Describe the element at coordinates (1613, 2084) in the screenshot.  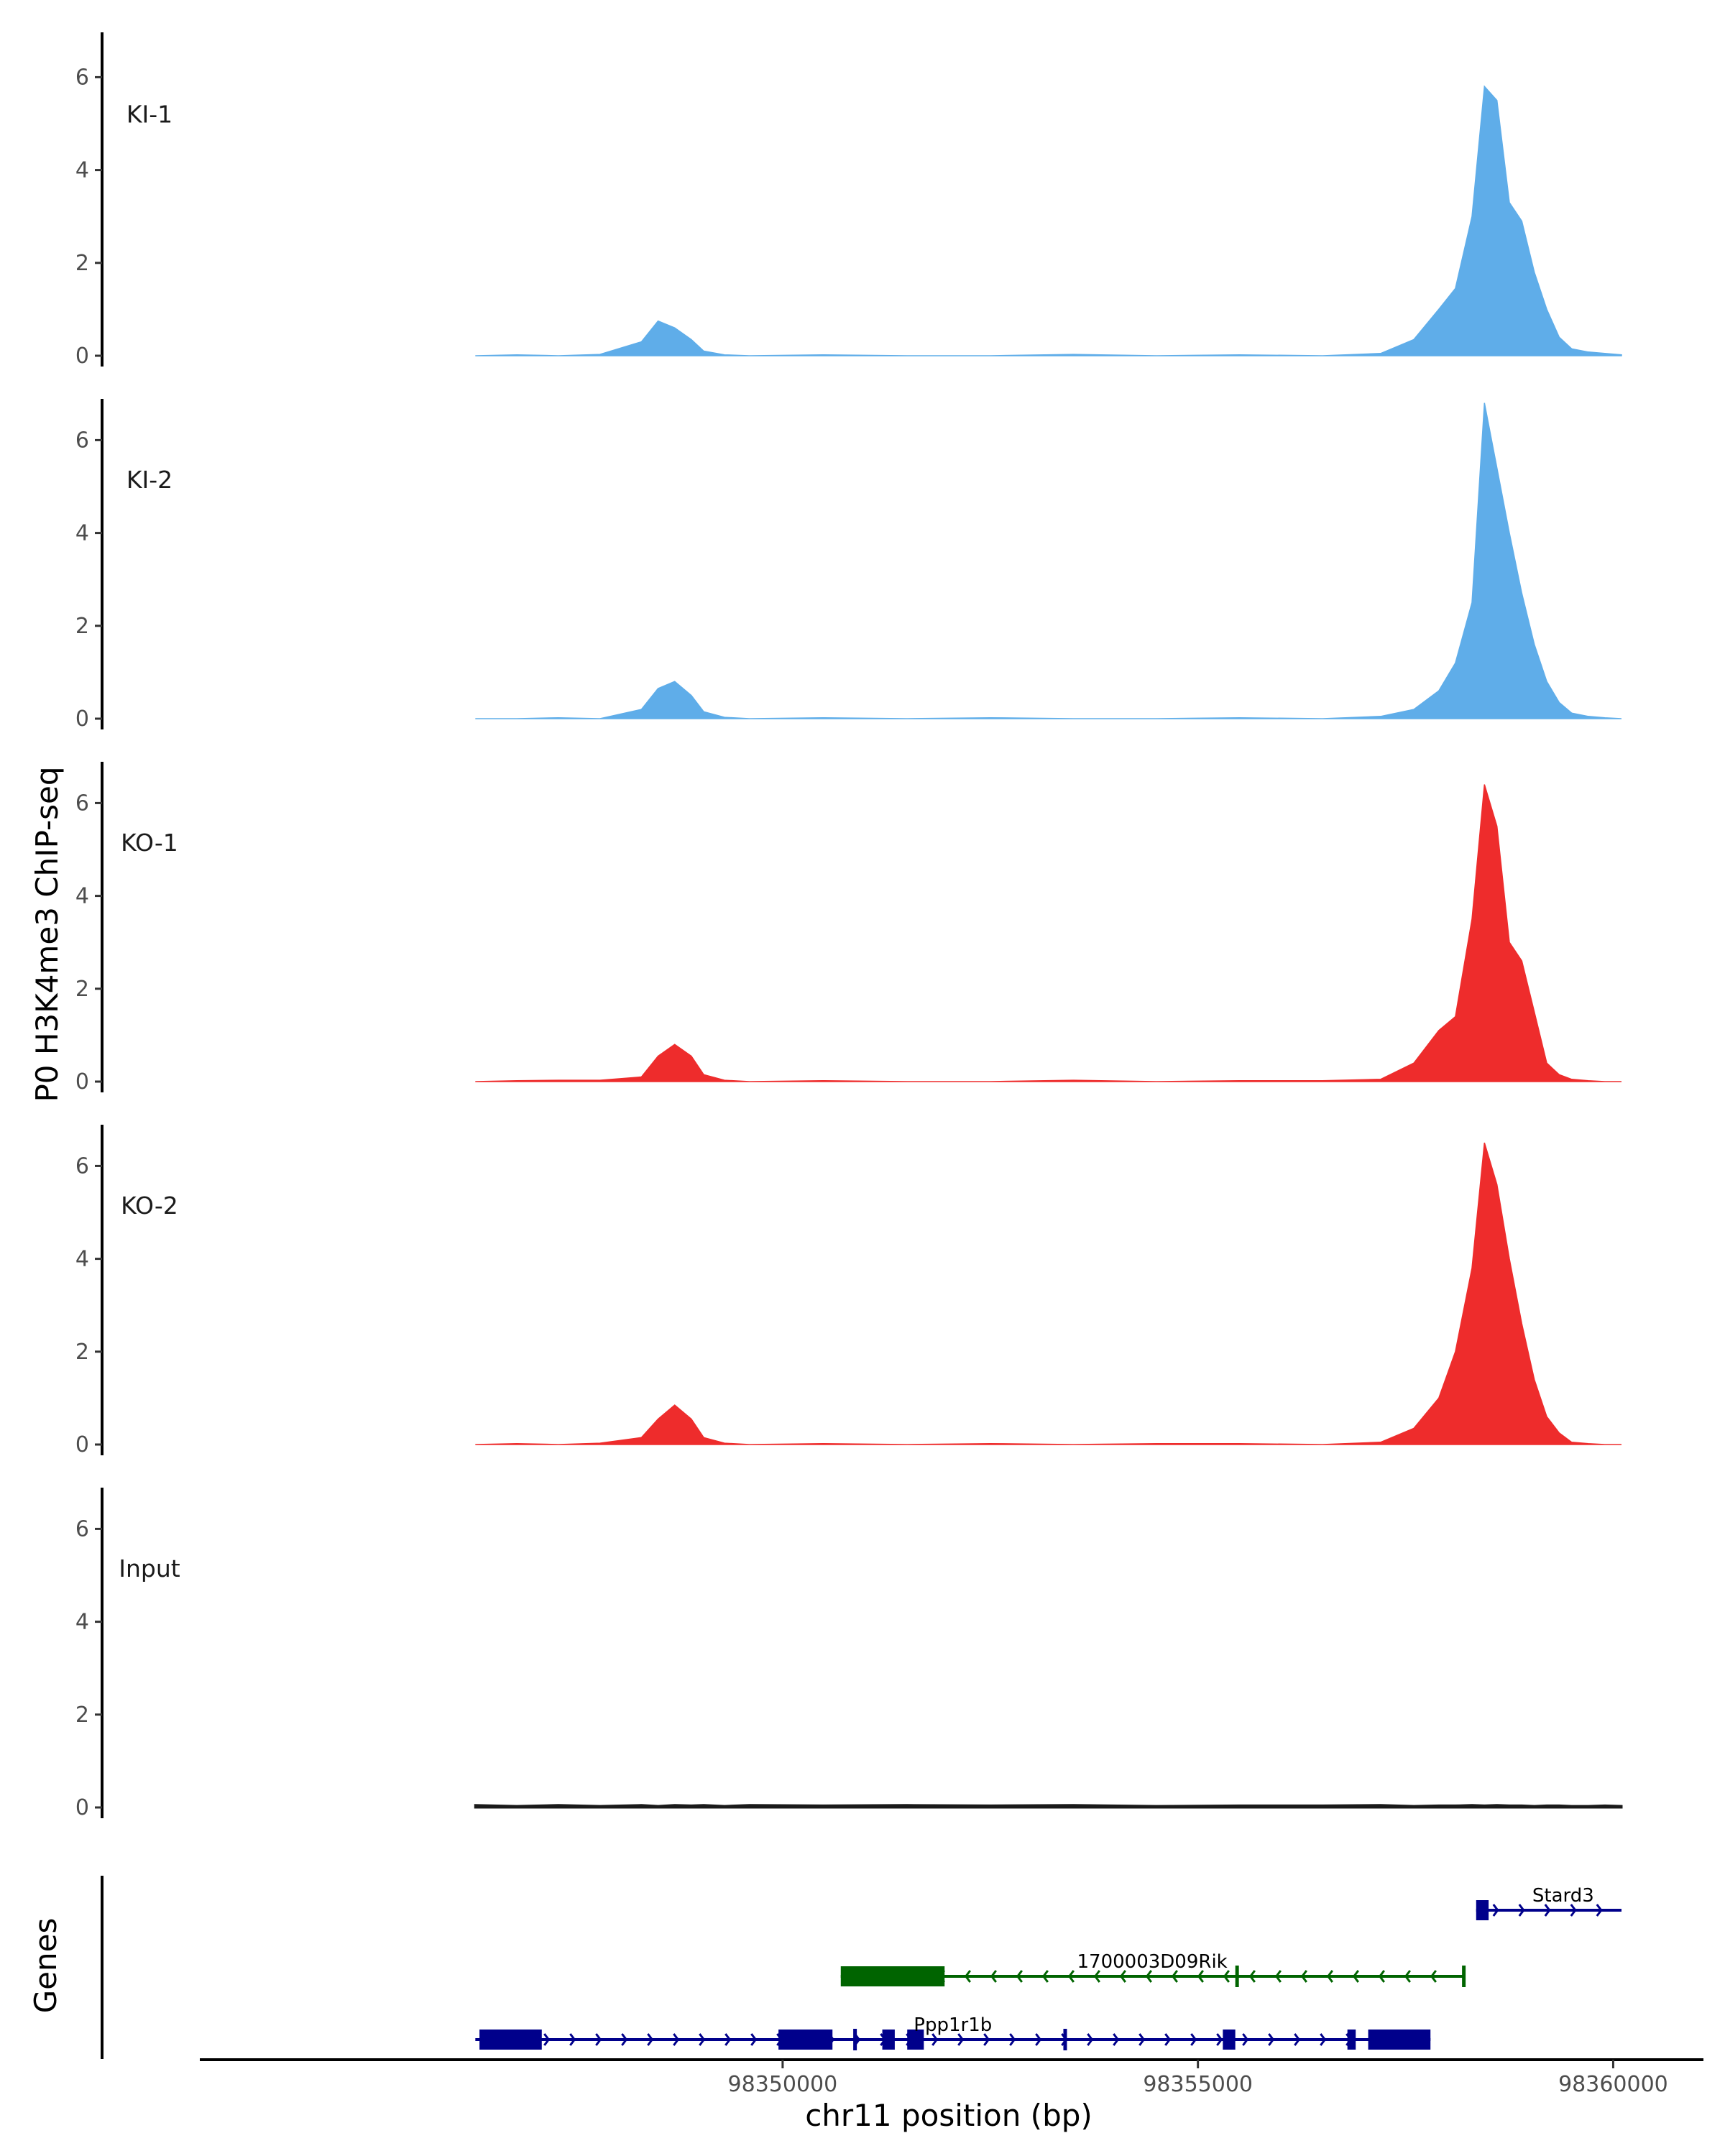
I see `x-tick-label: 98360000` at that location.